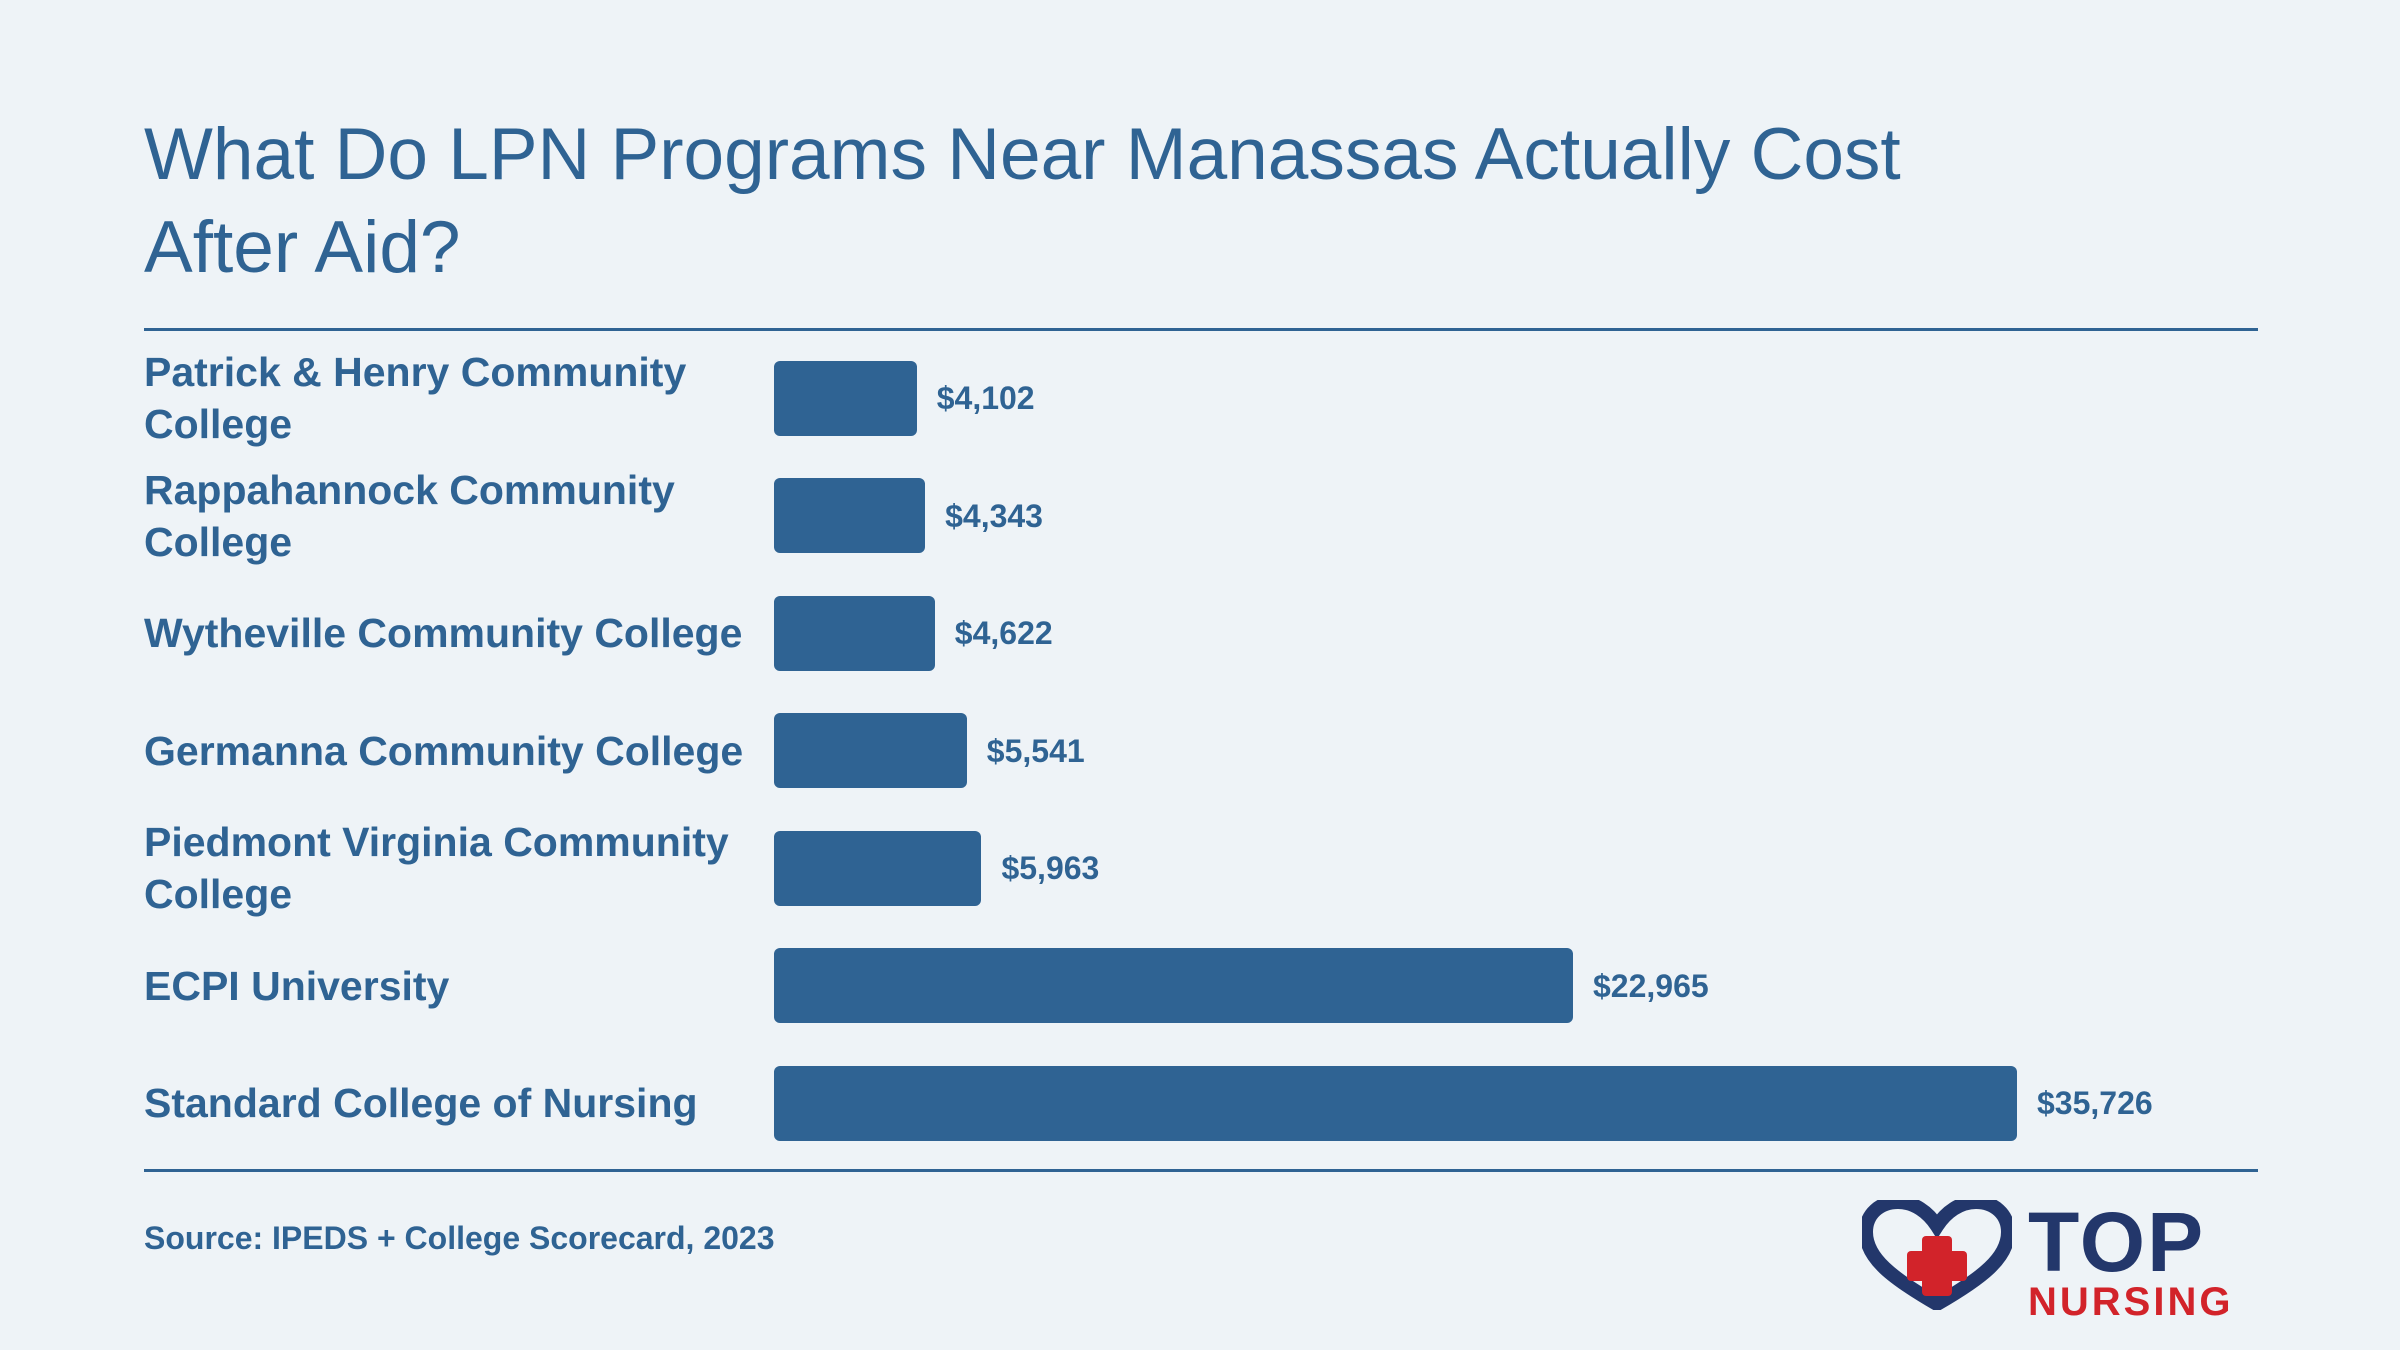  I want to click on category-label: Germanna Community College, so click(444, 750).